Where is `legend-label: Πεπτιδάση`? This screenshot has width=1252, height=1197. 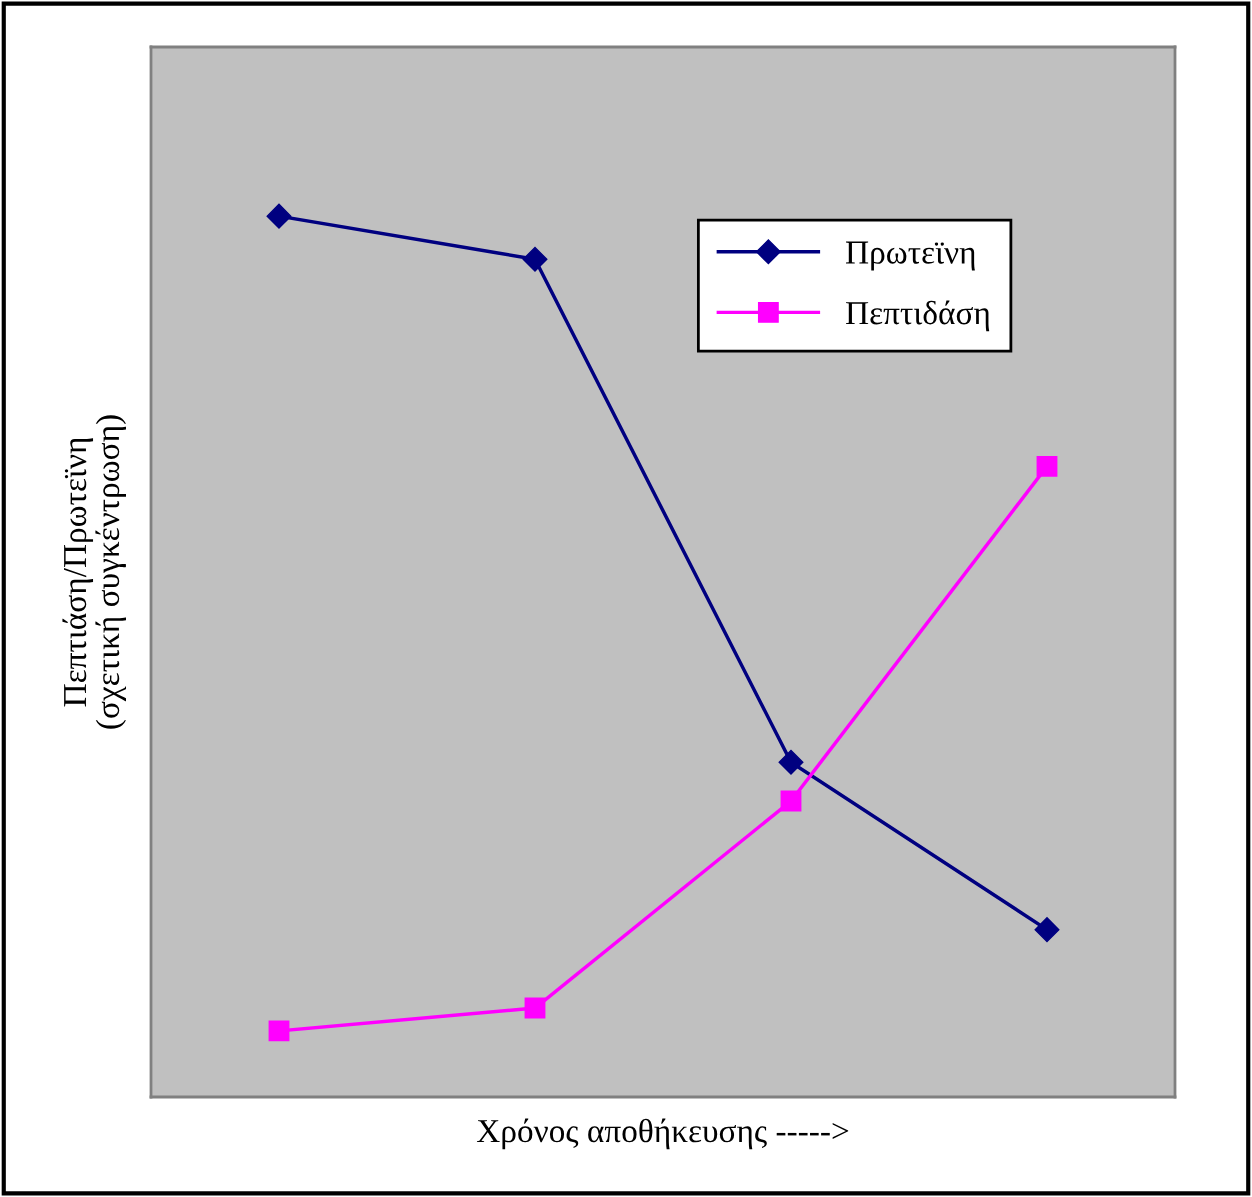
legend-label: Πεπτιδάση is located at coordinates (918, 316).